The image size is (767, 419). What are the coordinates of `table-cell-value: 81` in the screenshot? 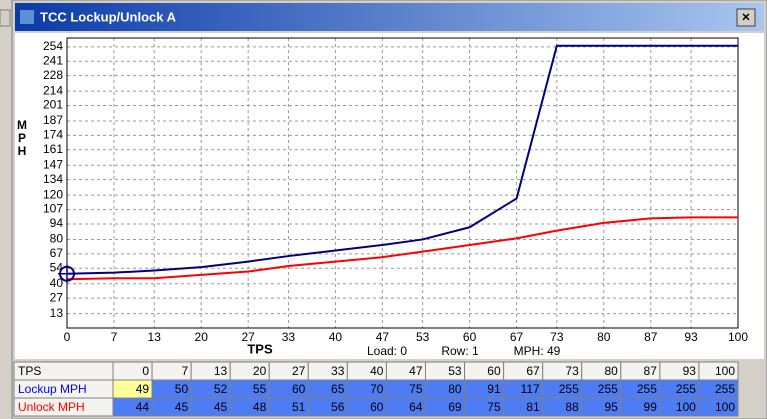 It's located at (533, 407).